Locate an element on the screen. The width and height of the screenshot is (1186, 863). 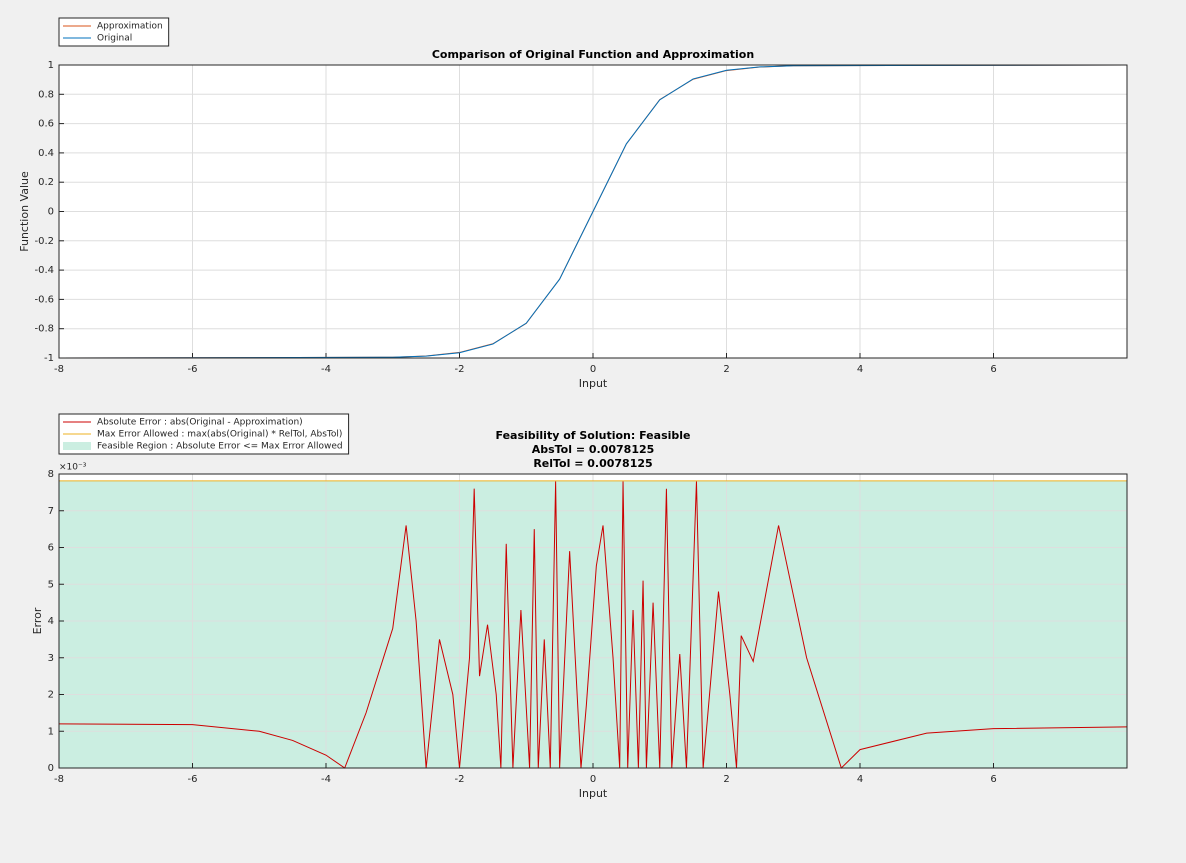
y-tick-label: 0.8 is located at coordinates (46, 94).